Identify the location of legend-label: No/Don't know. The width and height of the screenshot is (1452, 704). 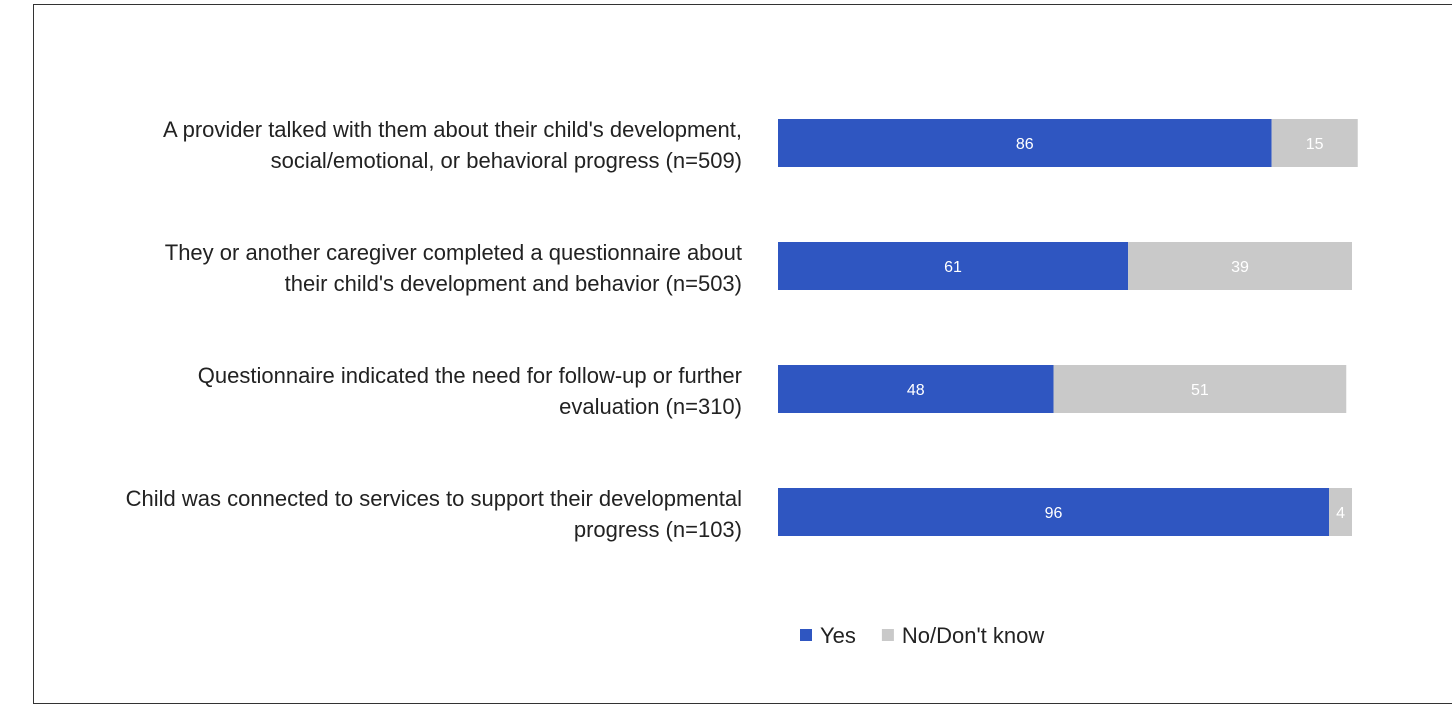
(973, 635).